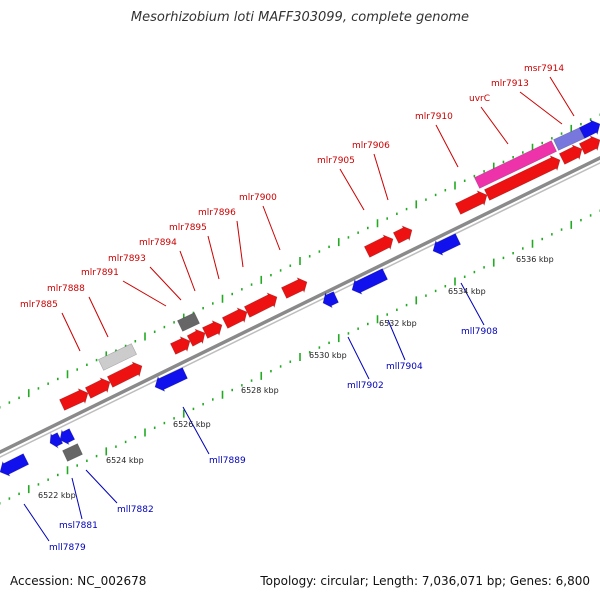 This screenshot has height=600, width=600. I want to click on gene-label: mll7879, so click(67, 548).